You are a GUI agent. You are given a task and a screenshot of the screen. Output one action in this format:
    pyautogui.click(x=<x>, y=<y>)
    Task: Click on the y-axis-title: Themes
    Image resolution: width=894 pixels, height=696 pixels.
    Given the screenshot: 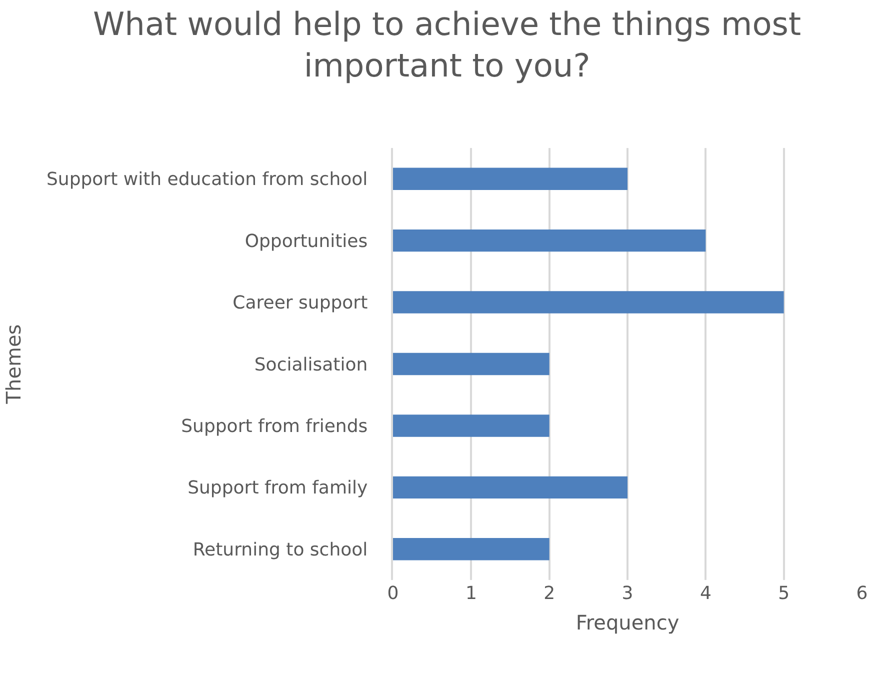 What is the action you would take?
    pyautogui.click(x=13, y=364)
    